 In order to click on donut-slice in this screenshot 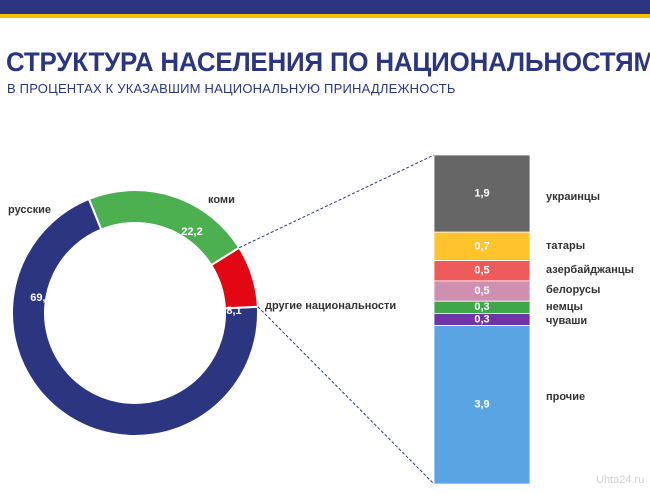, I will do `click(234, 278)`.